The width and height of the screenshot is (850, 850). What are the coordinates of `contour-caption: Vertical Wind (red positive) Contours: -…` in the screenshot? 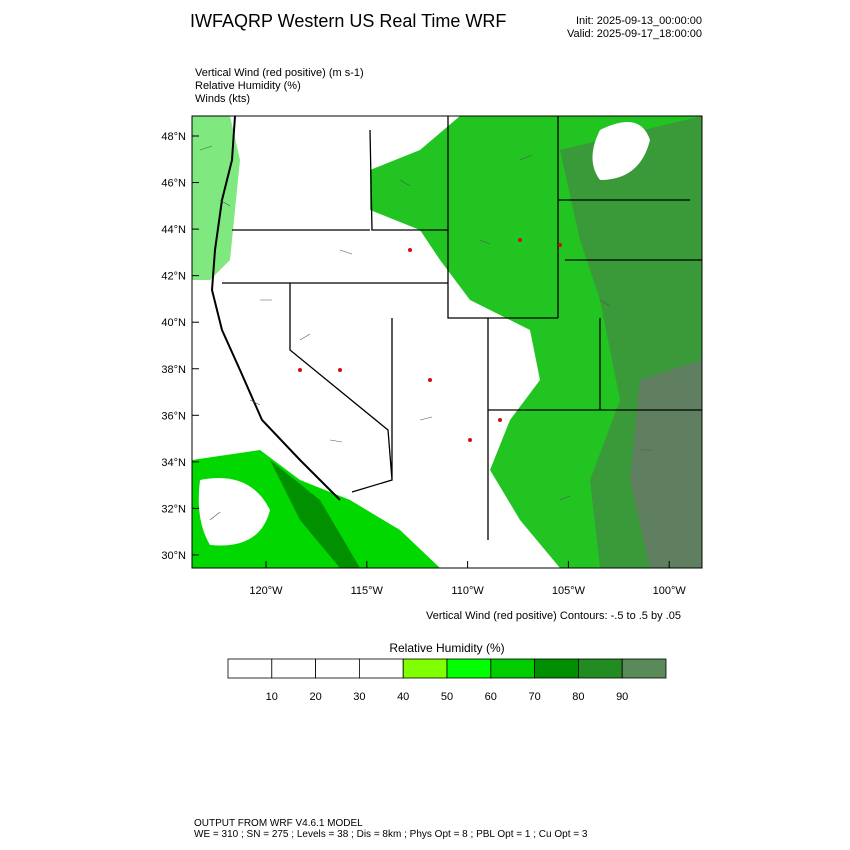 It's located at (553, 616).